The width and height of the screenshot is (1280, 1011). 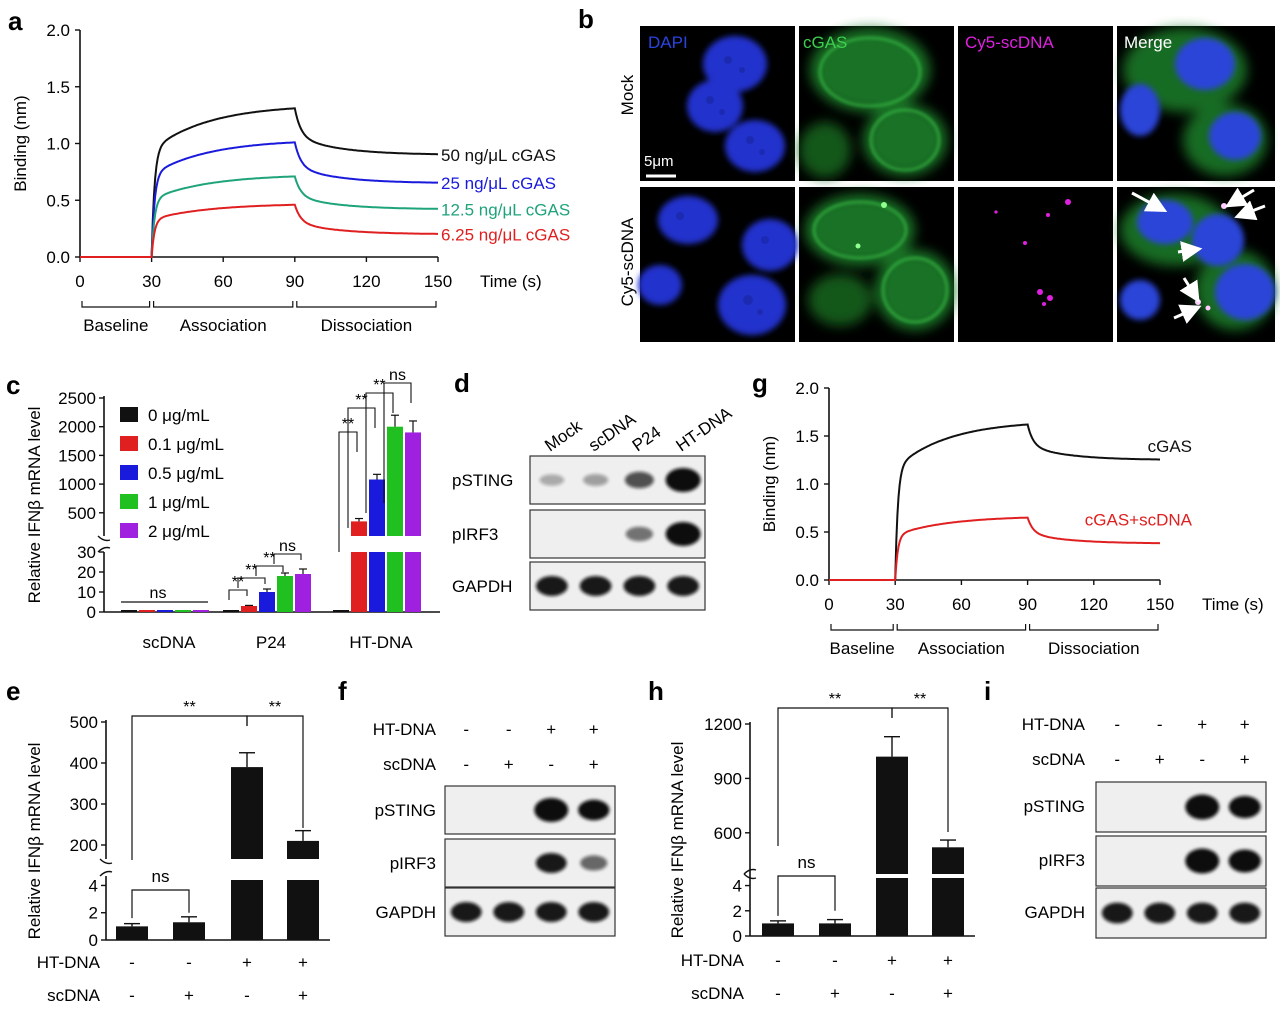 I want to click on ns-bracket, so click(x=806, y=895).